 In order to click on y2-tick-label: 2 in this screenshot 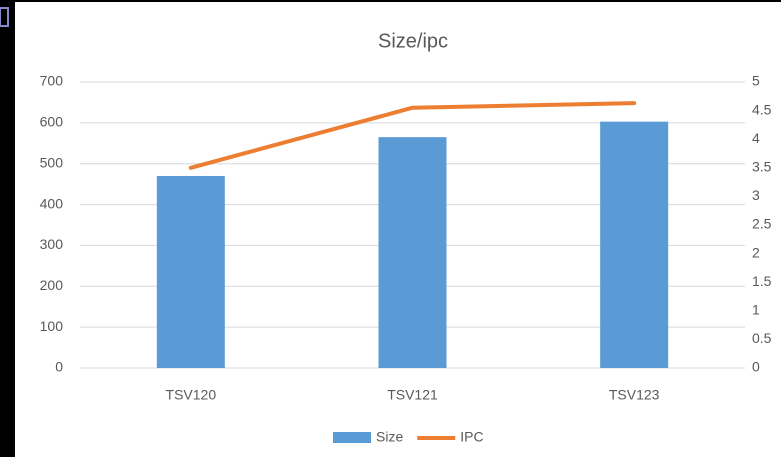, I will do `click(756, 252)`.